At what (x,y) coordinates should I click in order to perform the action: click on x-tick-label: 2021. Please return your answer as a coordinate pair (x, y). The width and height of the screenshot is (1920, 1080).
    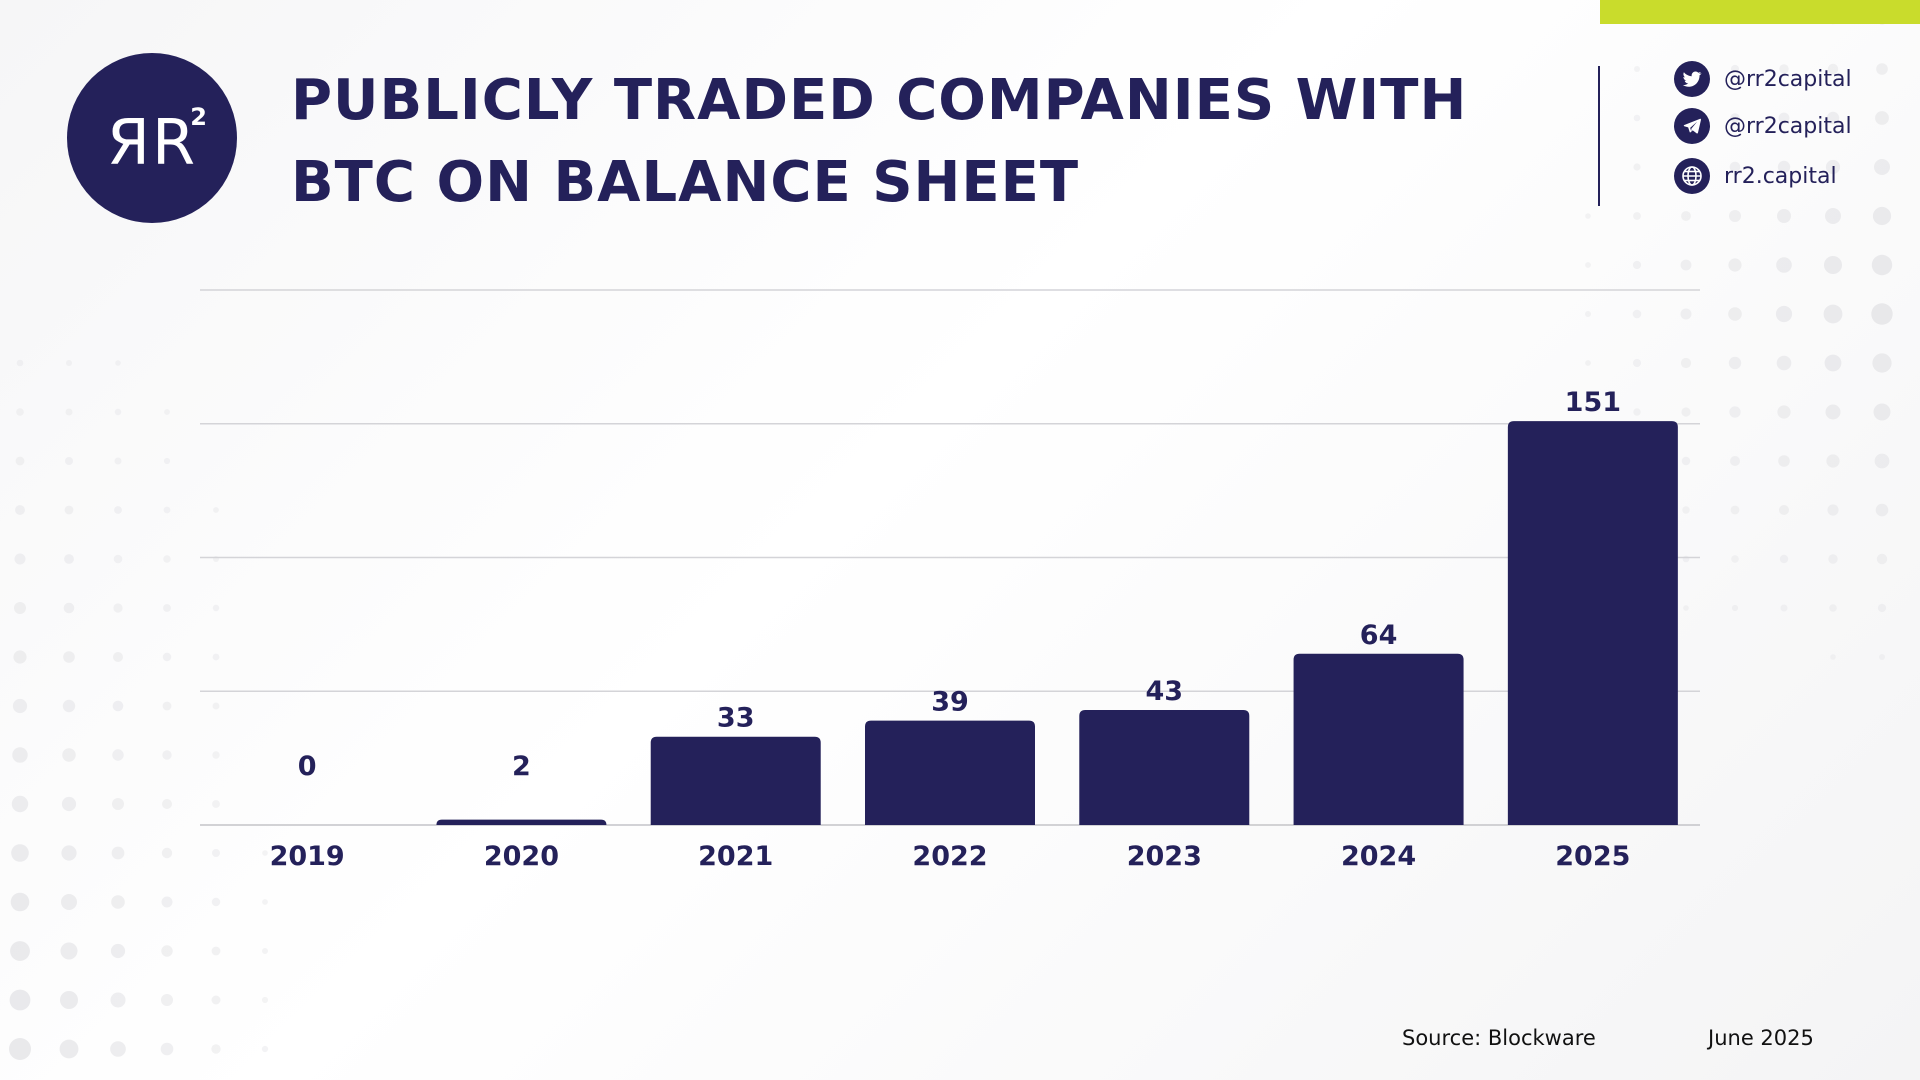
    Looking at the image, I should click on (735, 856).